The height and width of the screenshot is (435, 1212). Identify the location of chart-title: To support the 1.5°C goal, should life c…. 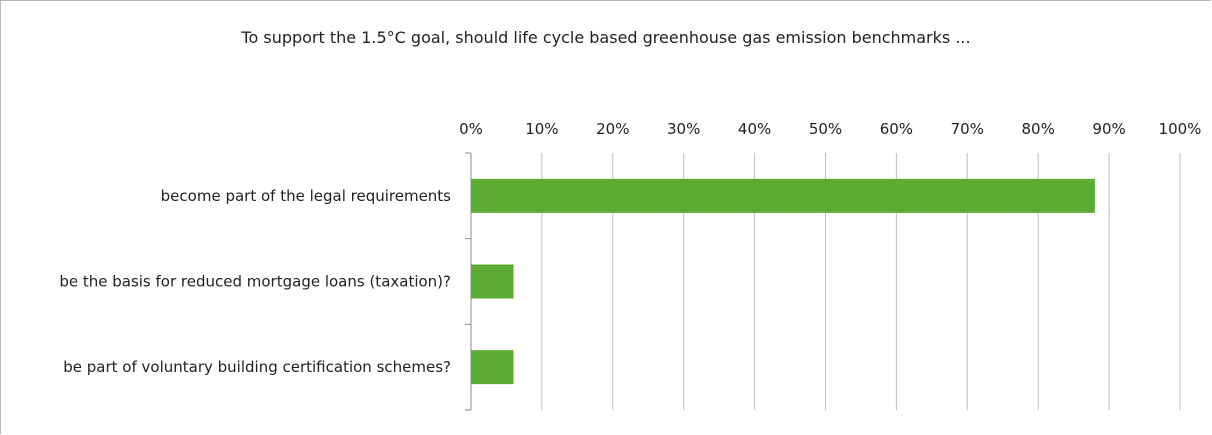
(606, 37).